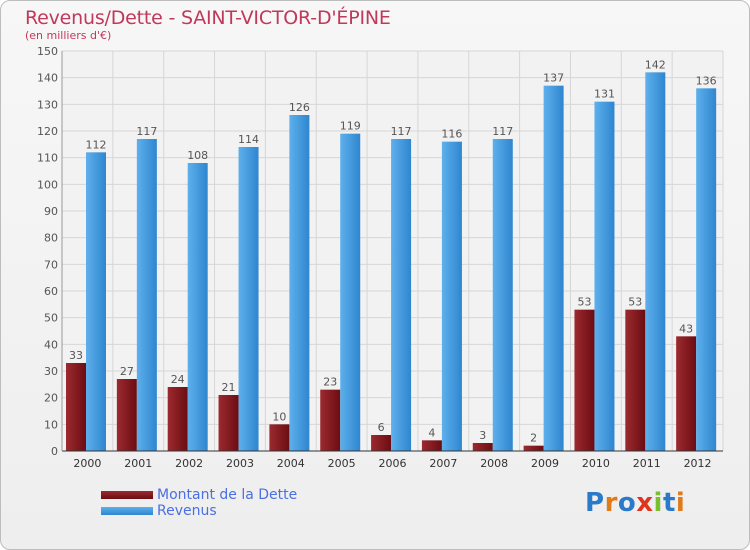 This screenshot has width=750, height=550. I want to click on y-tick-label: 0, so click(54, 451).